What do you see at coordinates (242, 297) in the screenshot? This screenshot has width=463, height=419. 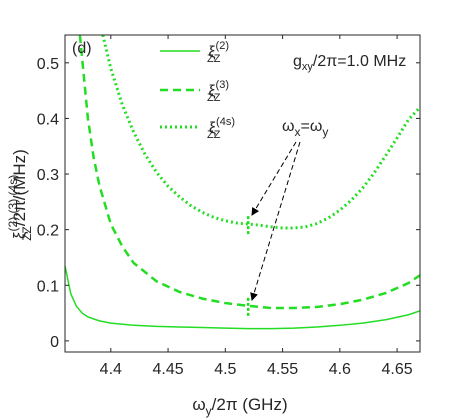 I see `series-line-solid` at bounding box center [242, 297].